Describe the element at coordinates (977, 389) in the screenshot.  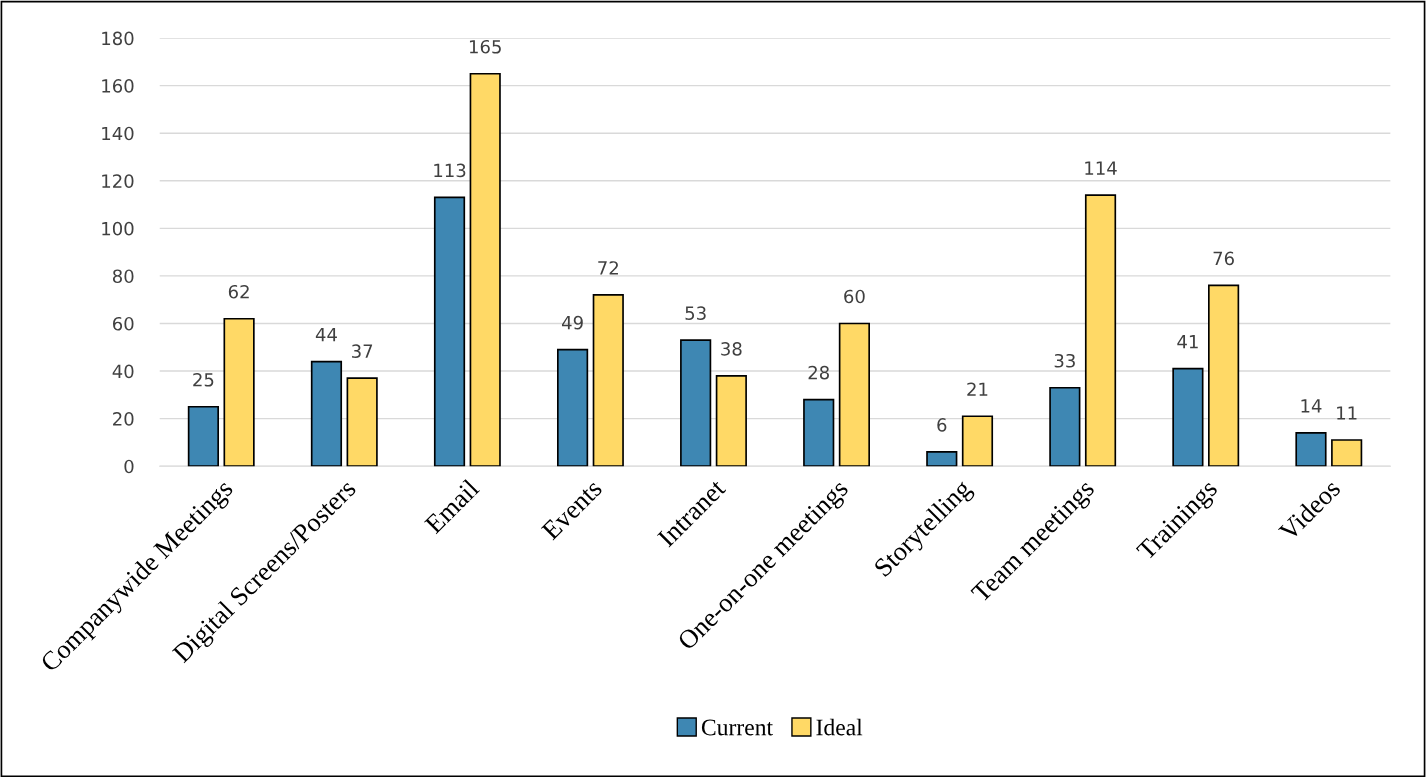
I see `data-label: 21` at that location.